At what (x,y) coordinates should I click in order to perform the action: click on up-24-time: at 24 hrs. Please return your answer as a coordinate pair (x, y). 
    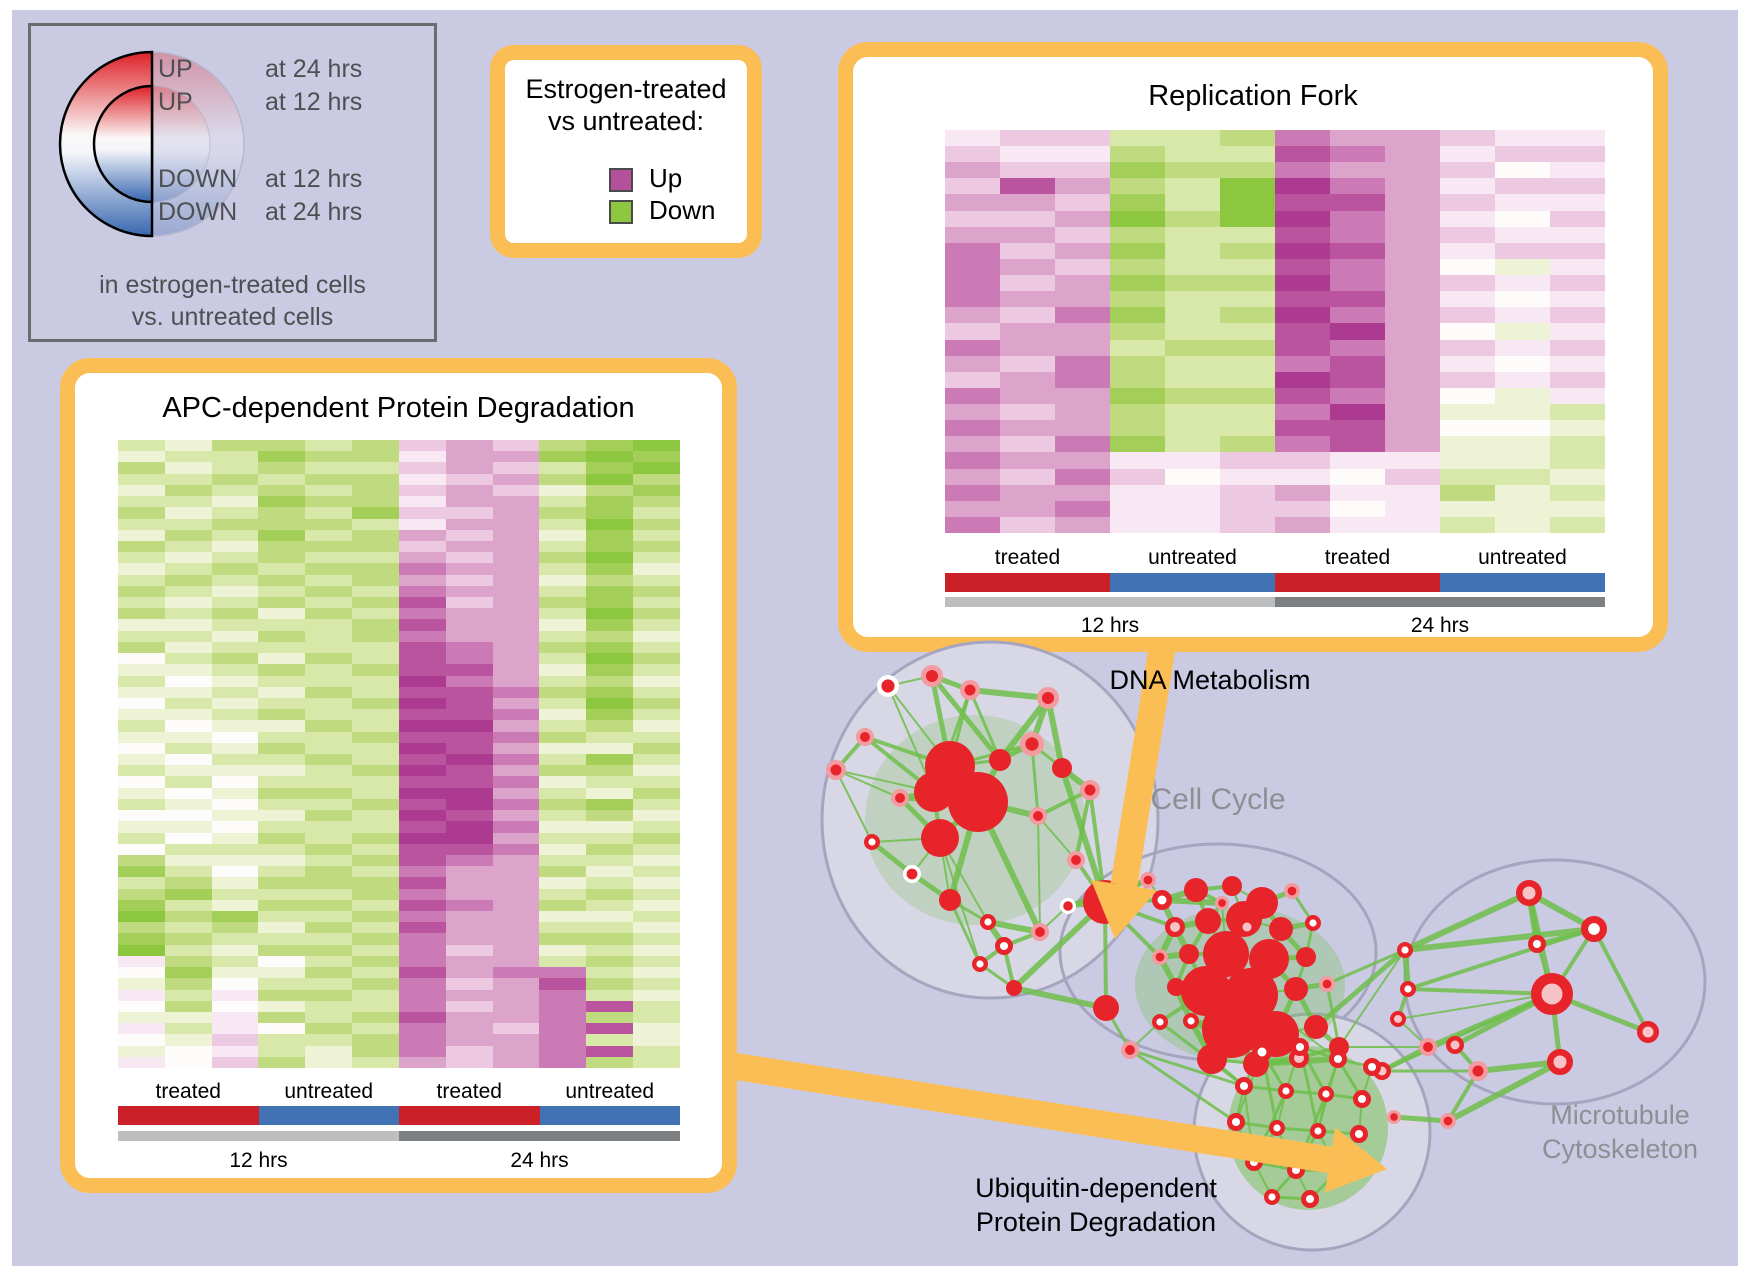
    Looking at the image, I should click on (314, 69).